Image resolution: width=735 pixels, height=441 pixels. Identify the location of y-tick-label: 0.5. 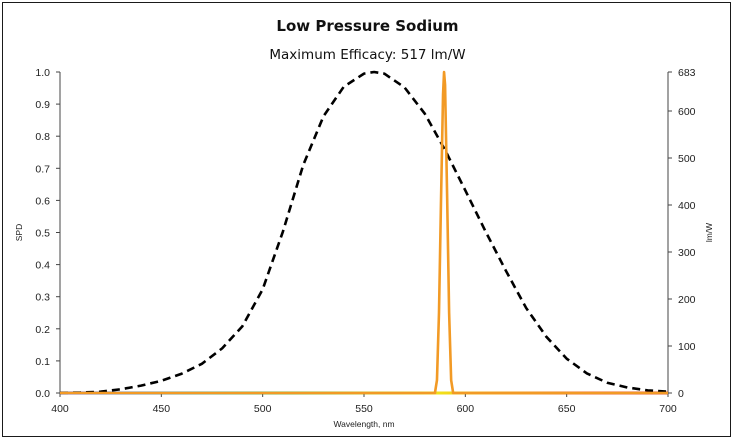
(42, 234).